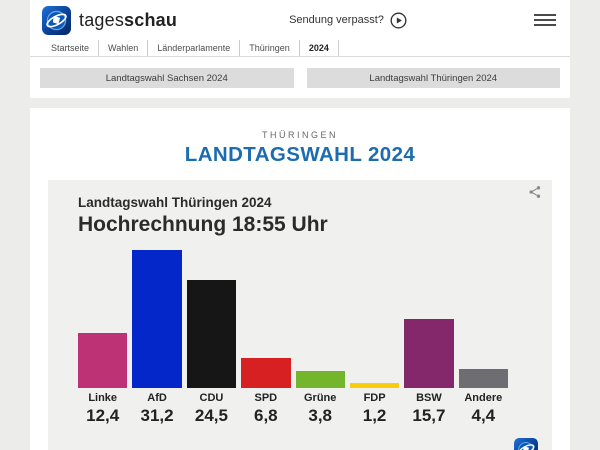  Describe the element at coordinates (320, 379) in the screenshot. I see `bar-grüne` at that location.